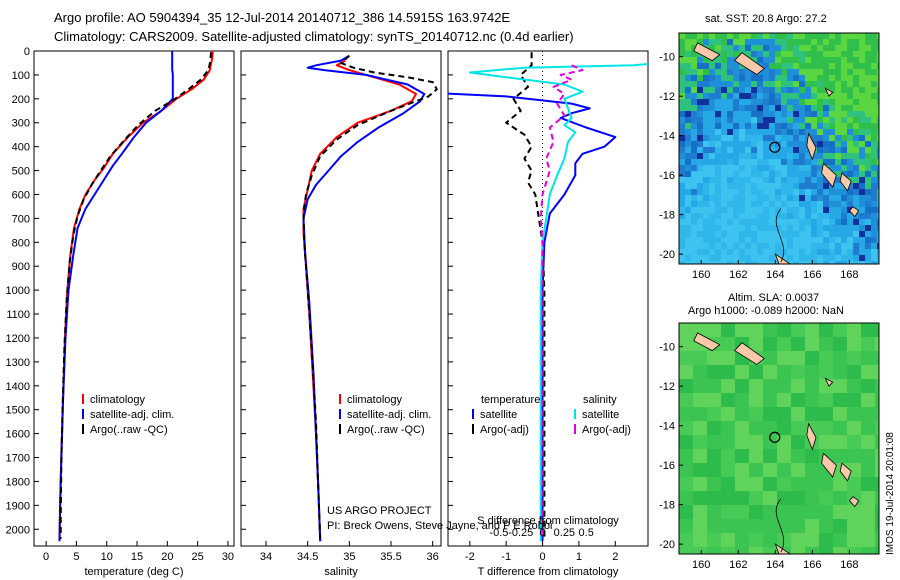 Image resolution: width=900 pixels, height=580 pixels. What do you see at coordinates (780, 525) in the screenshot?
I see `sla-map-bathymetry-contour` at bounding box center [780, 525].